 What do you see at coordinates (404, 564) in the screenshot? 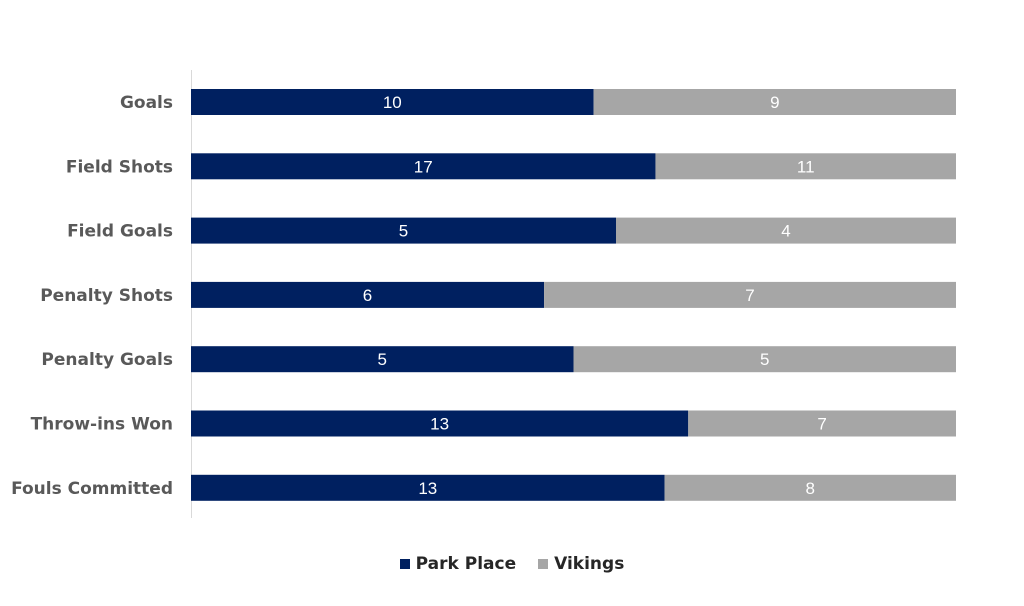
I see `legend-swatch-park-place` at bounding box center [404, 564].